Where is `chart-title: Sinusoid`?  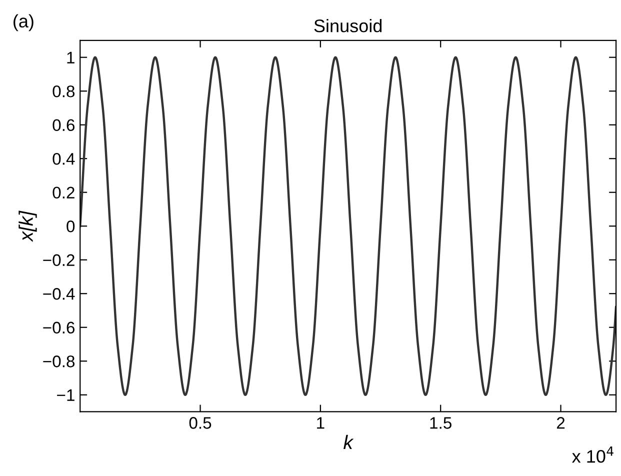 chart-title: Sinusoid is located at coordinates (348, 25).